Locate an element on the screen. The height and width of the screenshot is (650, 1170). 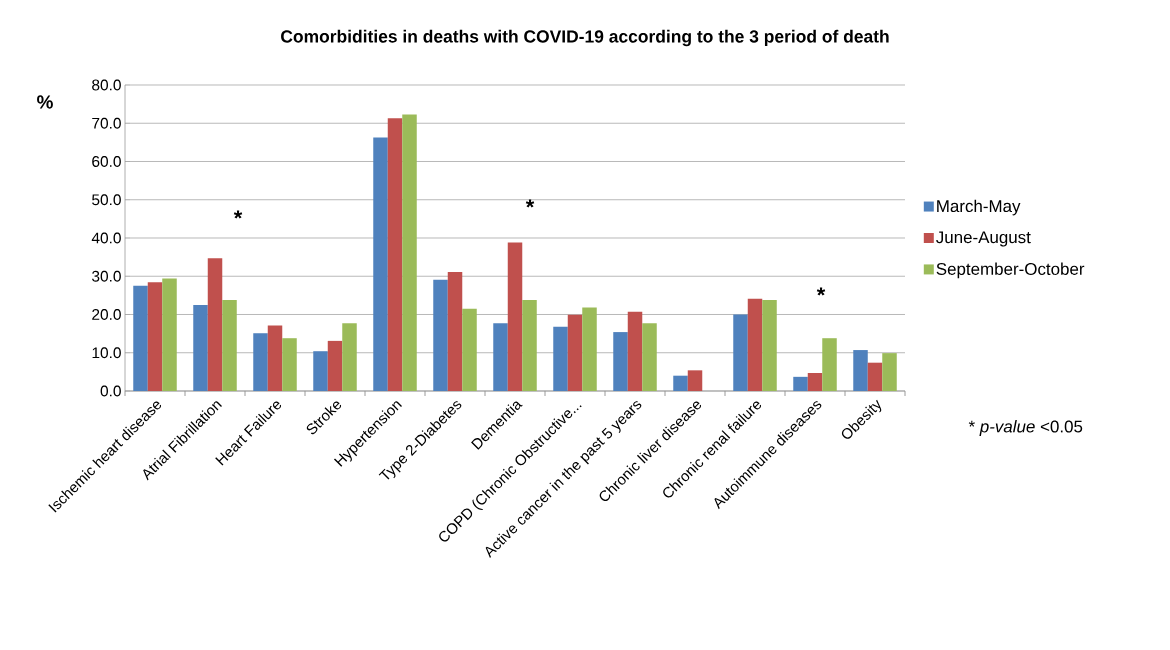
y-tick-label: 50.0 is located at coordinates (106, 200).